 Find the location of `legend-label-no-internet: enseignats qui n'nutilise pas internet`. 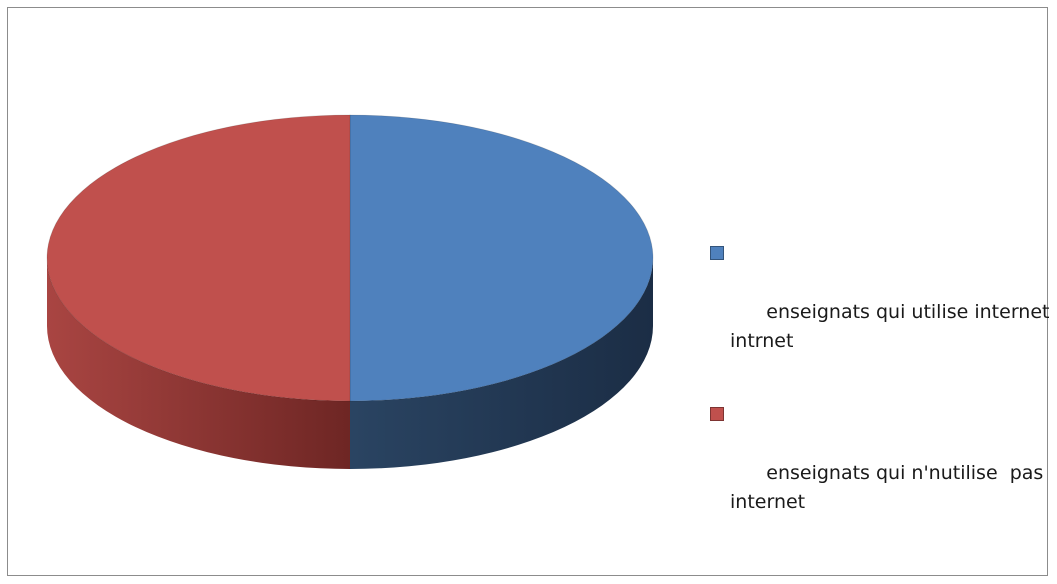

legend-label-no-internet: enseignats qui n'nutilise pas internet is located at coordinates (890, 487).